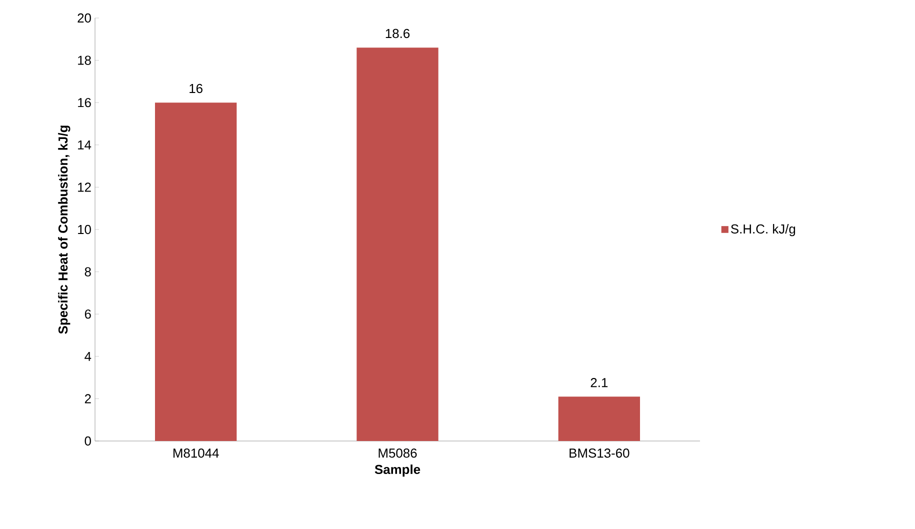  I want to click on y-tick-label: 2, so click(87, 399).